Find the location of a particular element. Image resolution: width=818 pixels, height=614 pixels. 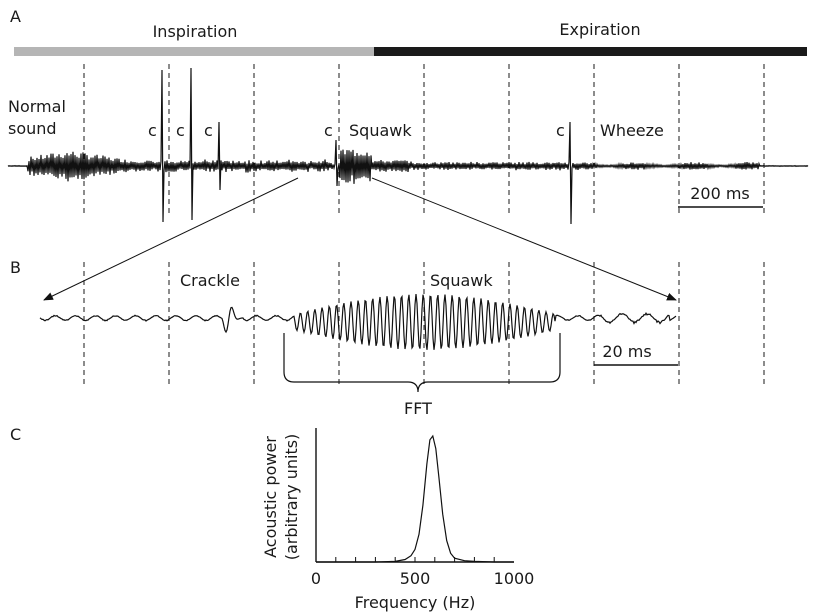

normal-sound-label-line1: Normal is located at coordinates (37, 106).